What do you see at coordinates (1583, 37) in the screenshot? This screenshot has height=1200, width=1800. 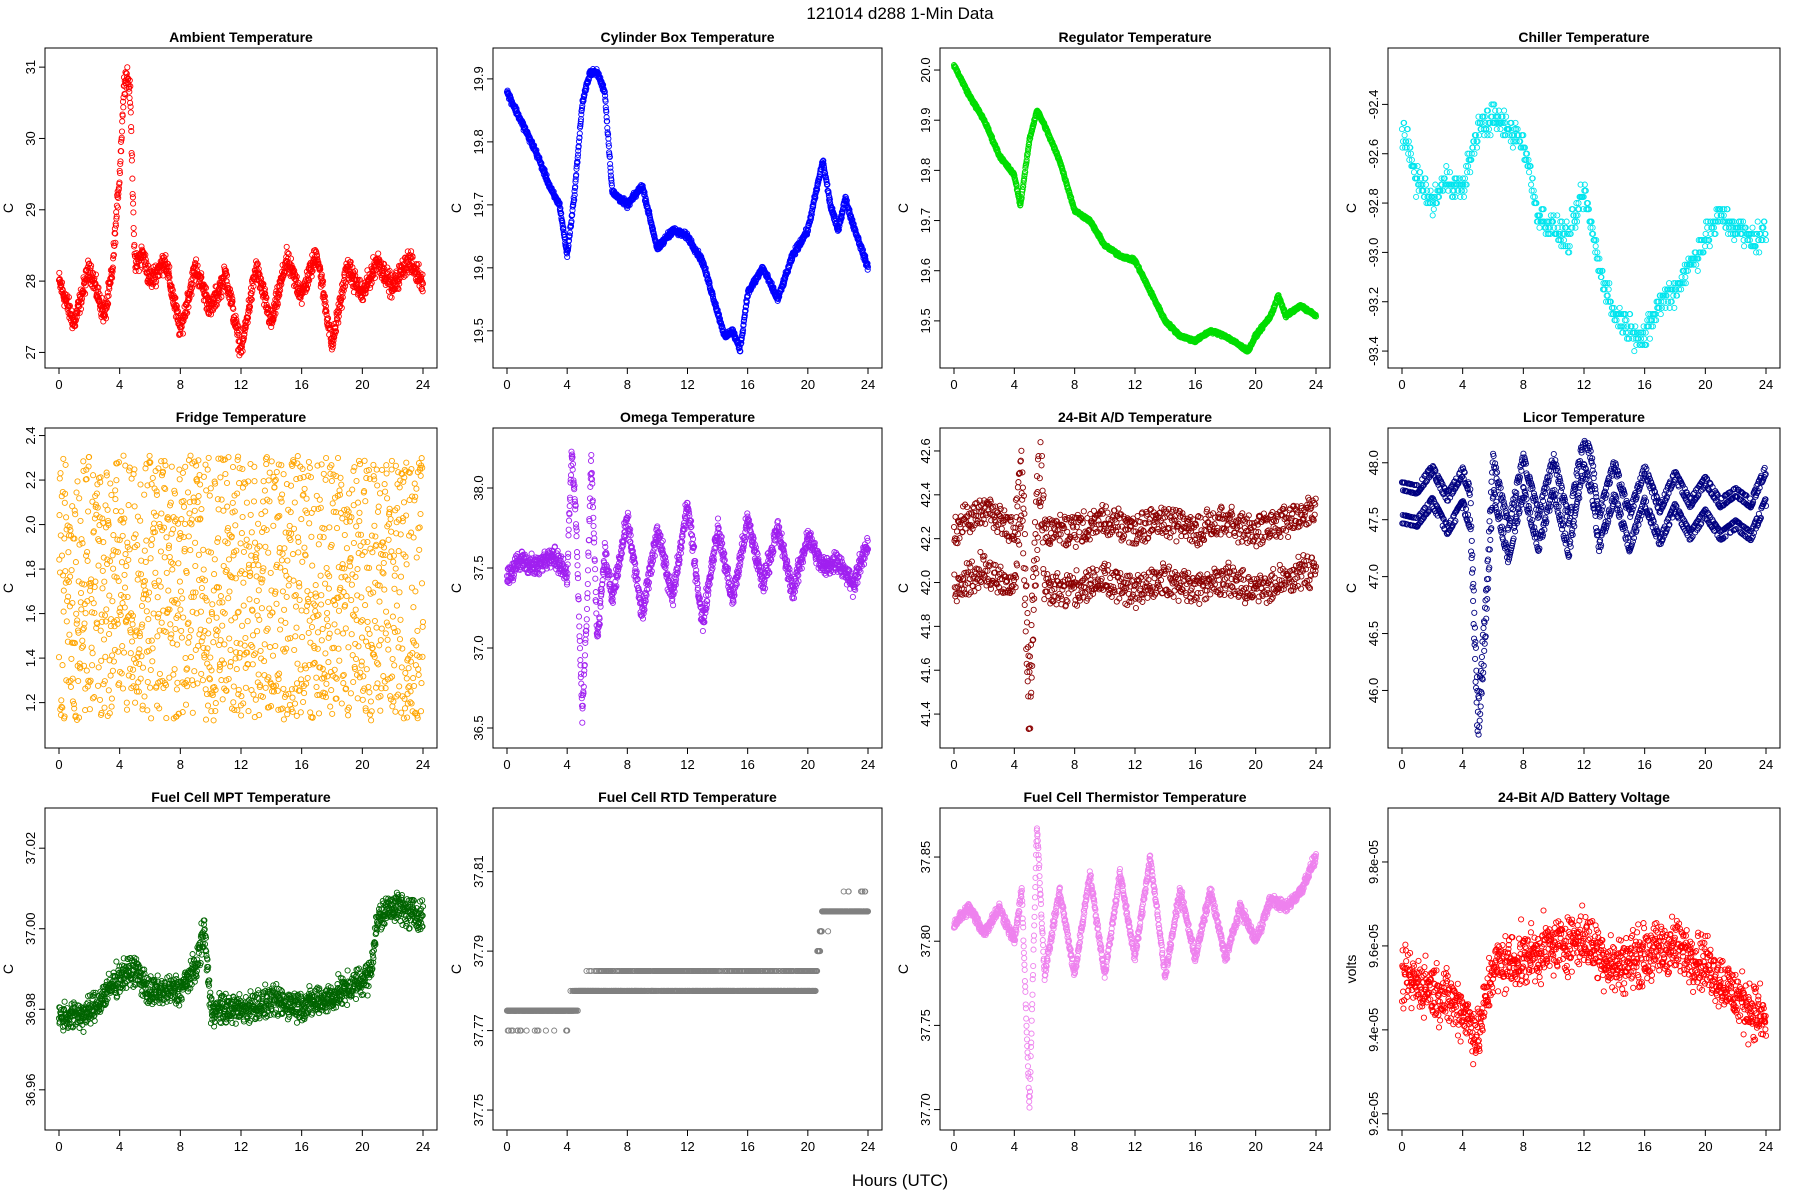 I see `chart-title-chiller-temperature: Chiller Temperature` at bounding box center [1583, 37].